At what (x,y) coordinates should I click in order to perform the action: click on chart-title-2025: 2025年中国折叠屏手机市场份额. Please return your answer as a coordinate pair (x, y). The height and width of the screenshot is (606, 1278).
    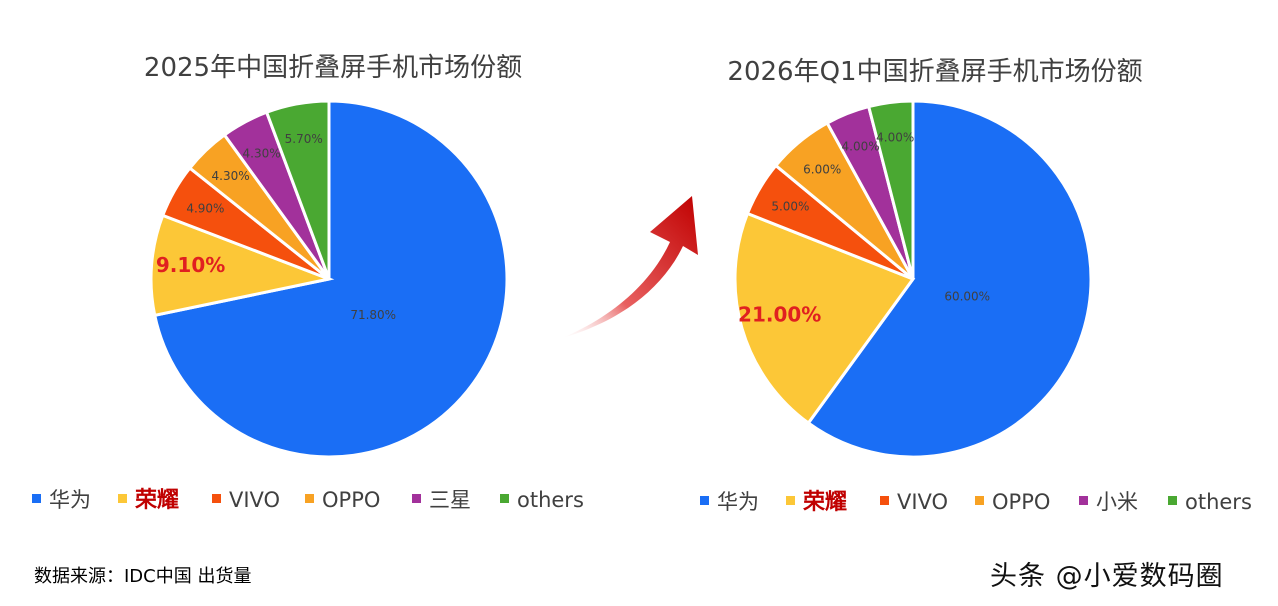
    Looking at the image, I should click on (333, 68).